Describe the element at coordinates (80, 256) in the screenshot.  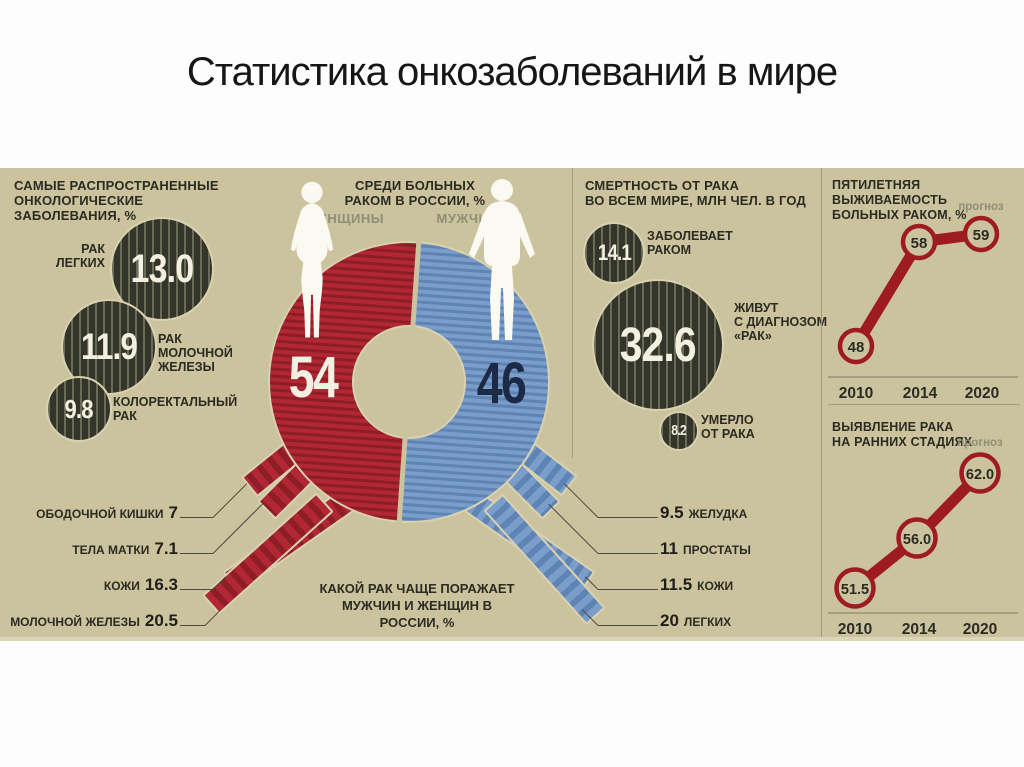
I see `bubble-lung-label: РАК ЛЕГКИХ` at that location.